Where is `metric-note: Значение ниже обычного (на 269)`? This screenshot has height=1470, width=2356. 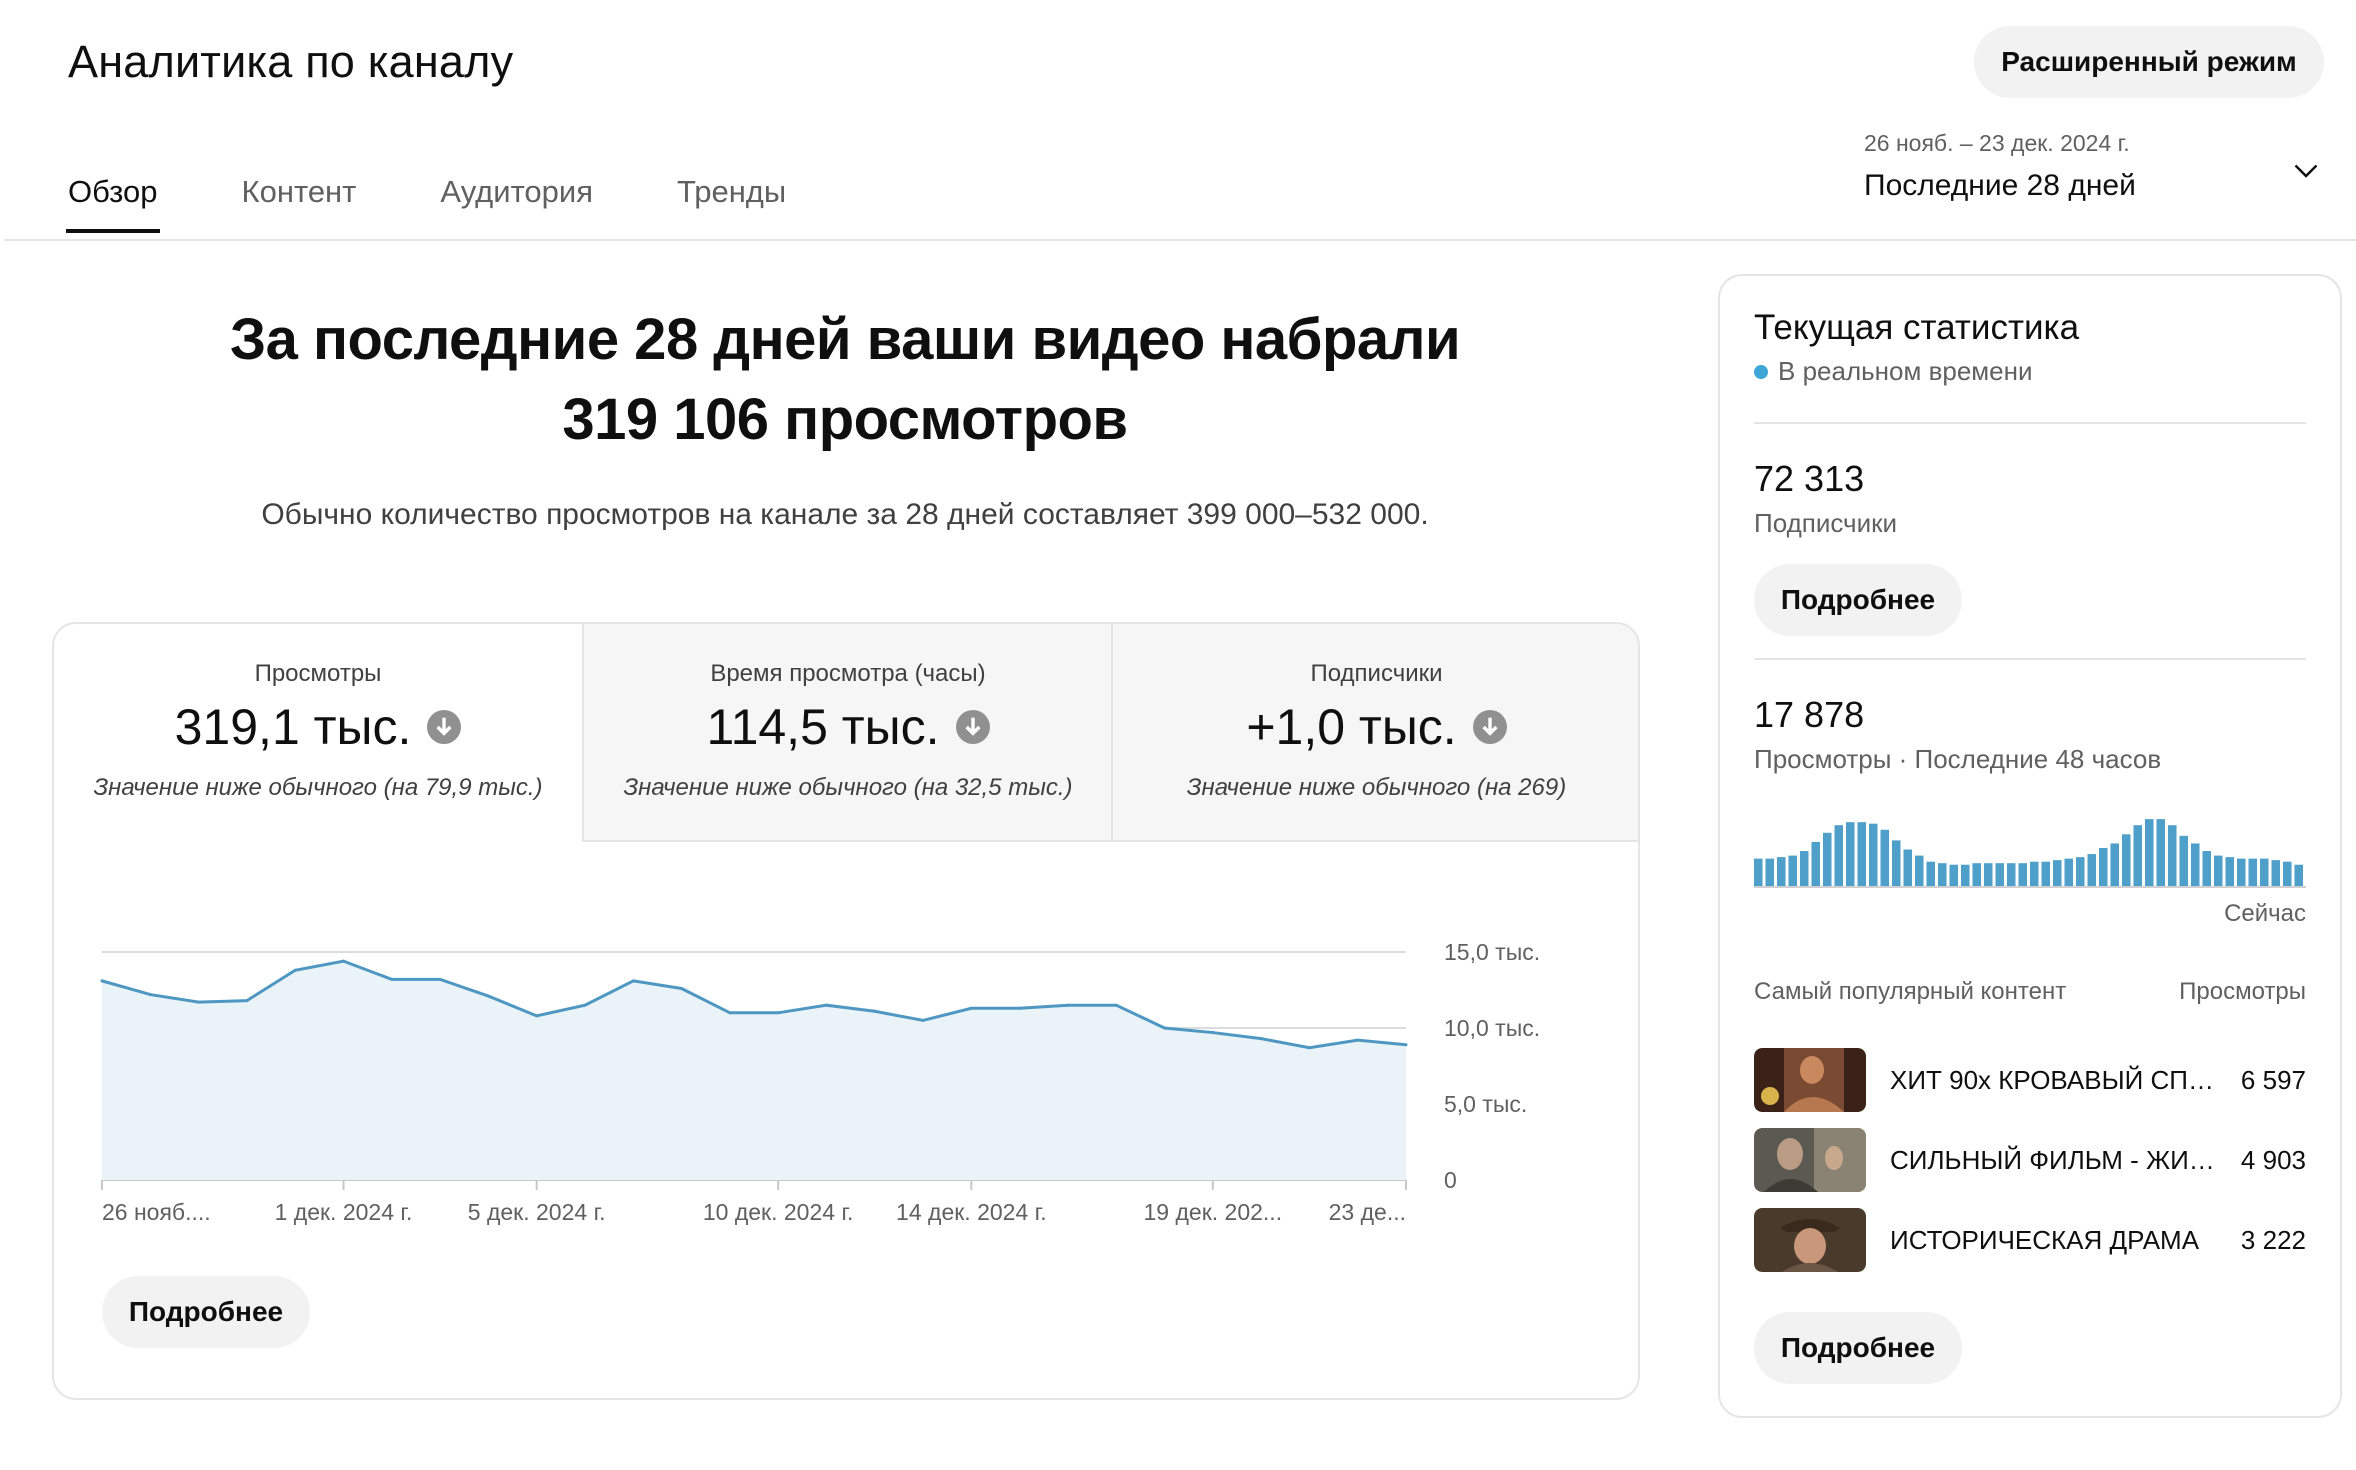 metric-note: Значение ниже обычного (на 269) is located at coordinates (1376, 787).